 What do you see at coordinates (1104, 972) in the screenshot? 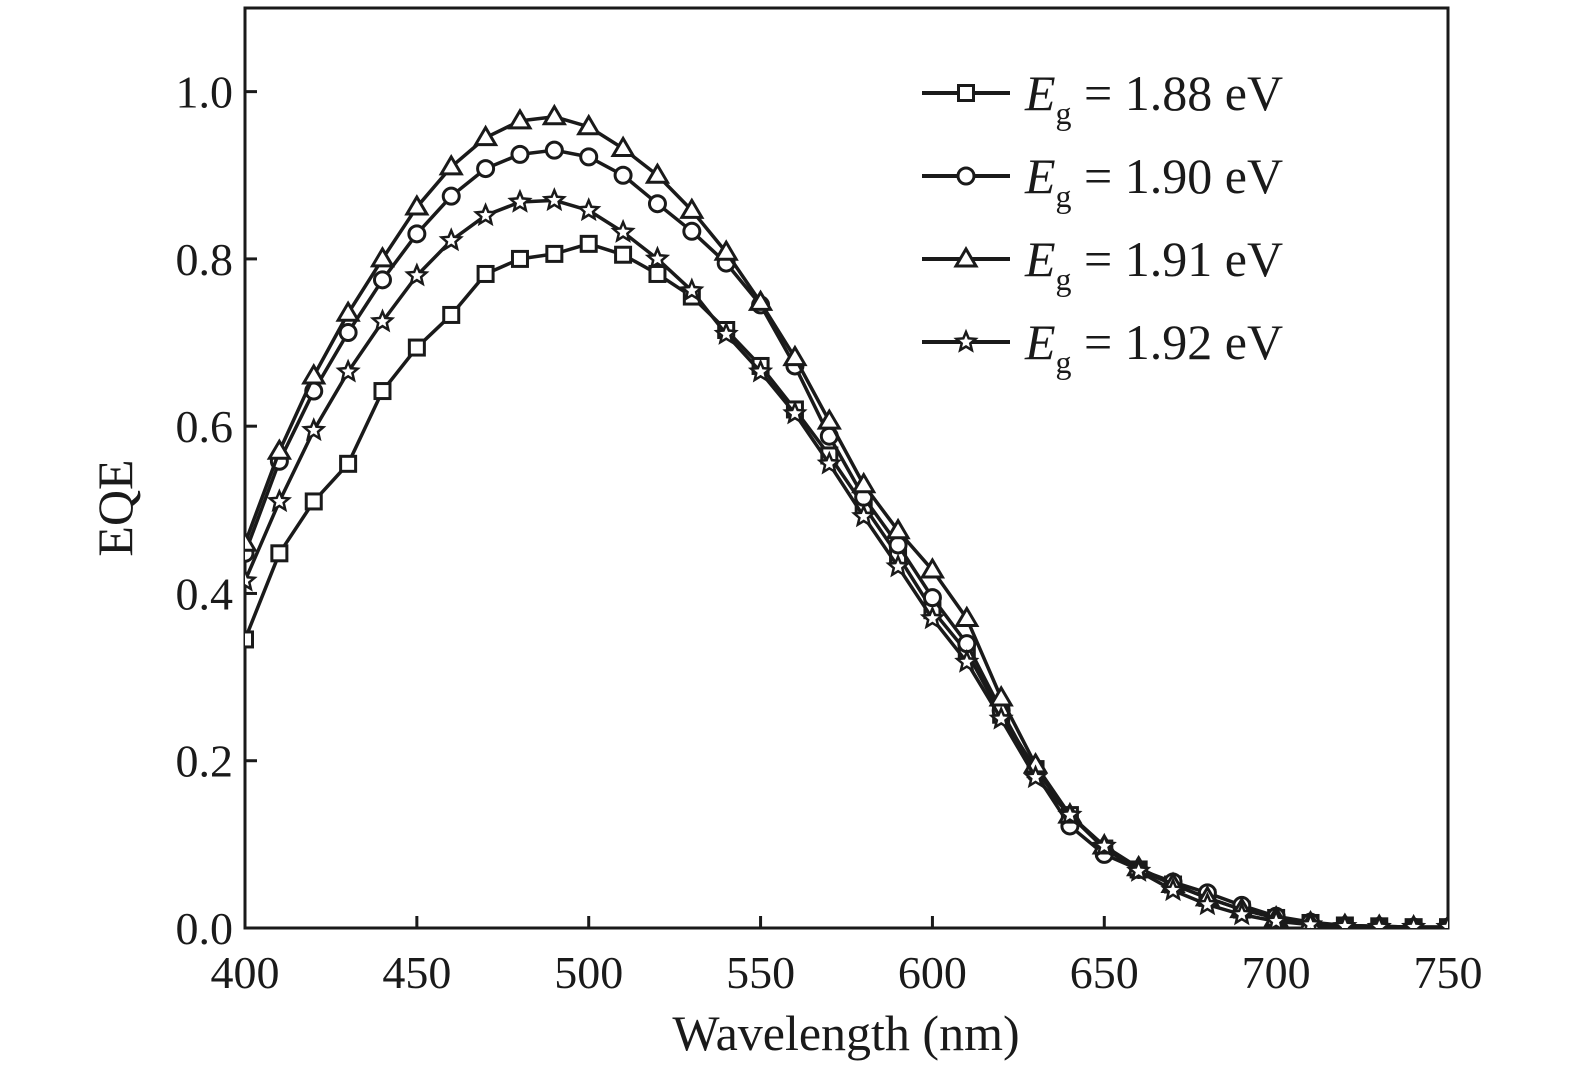
I see `x-tick-label: 650` at bounding box center [1104, 972].